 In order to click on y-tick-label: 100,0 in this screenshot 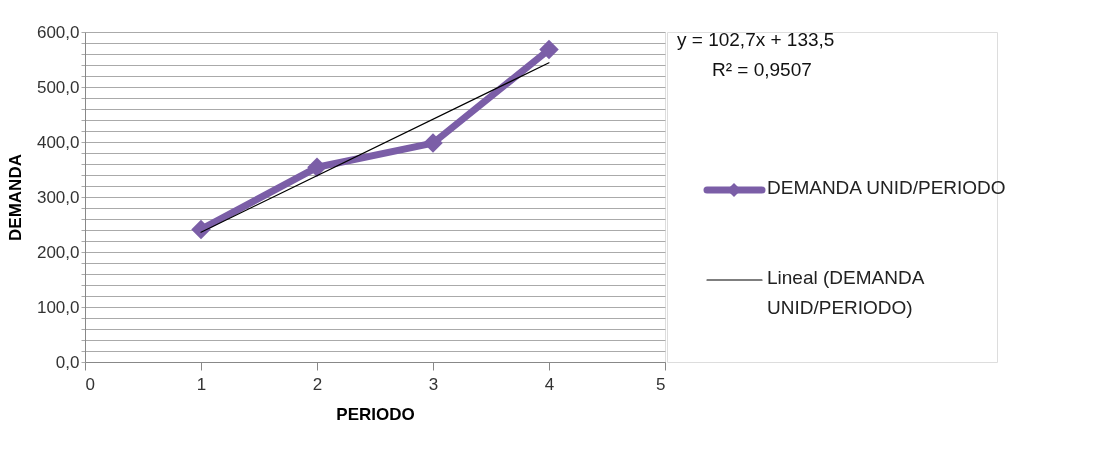, I will do `click(58, 307)`.